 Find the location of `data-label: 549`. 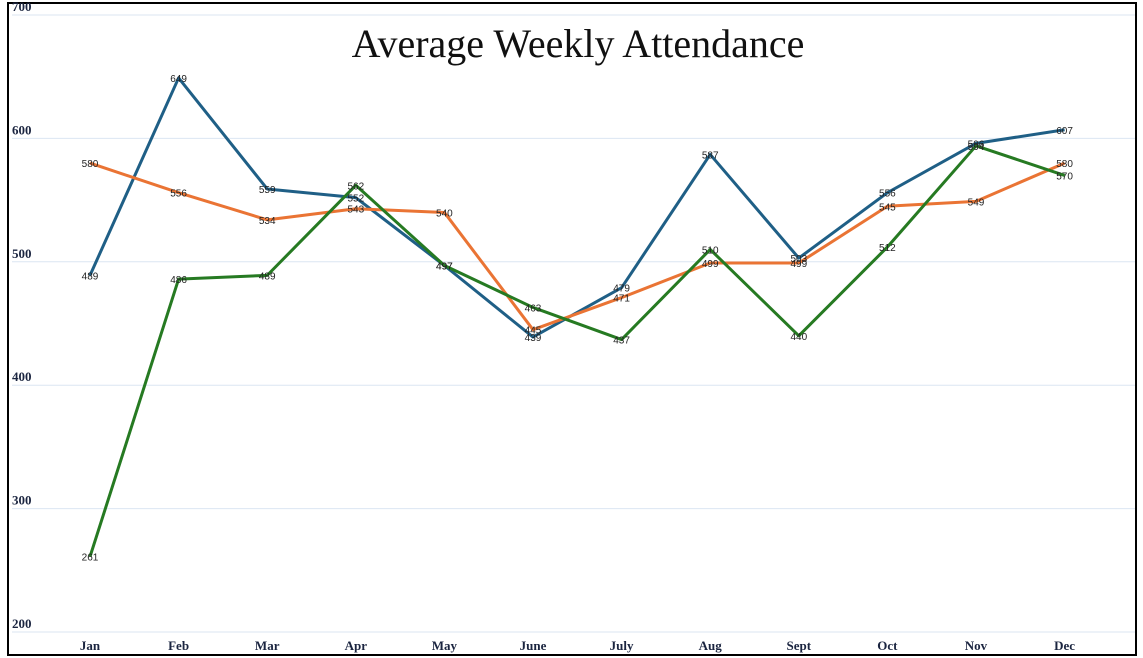

data-label: 549 is located at coordinates (976, 202).